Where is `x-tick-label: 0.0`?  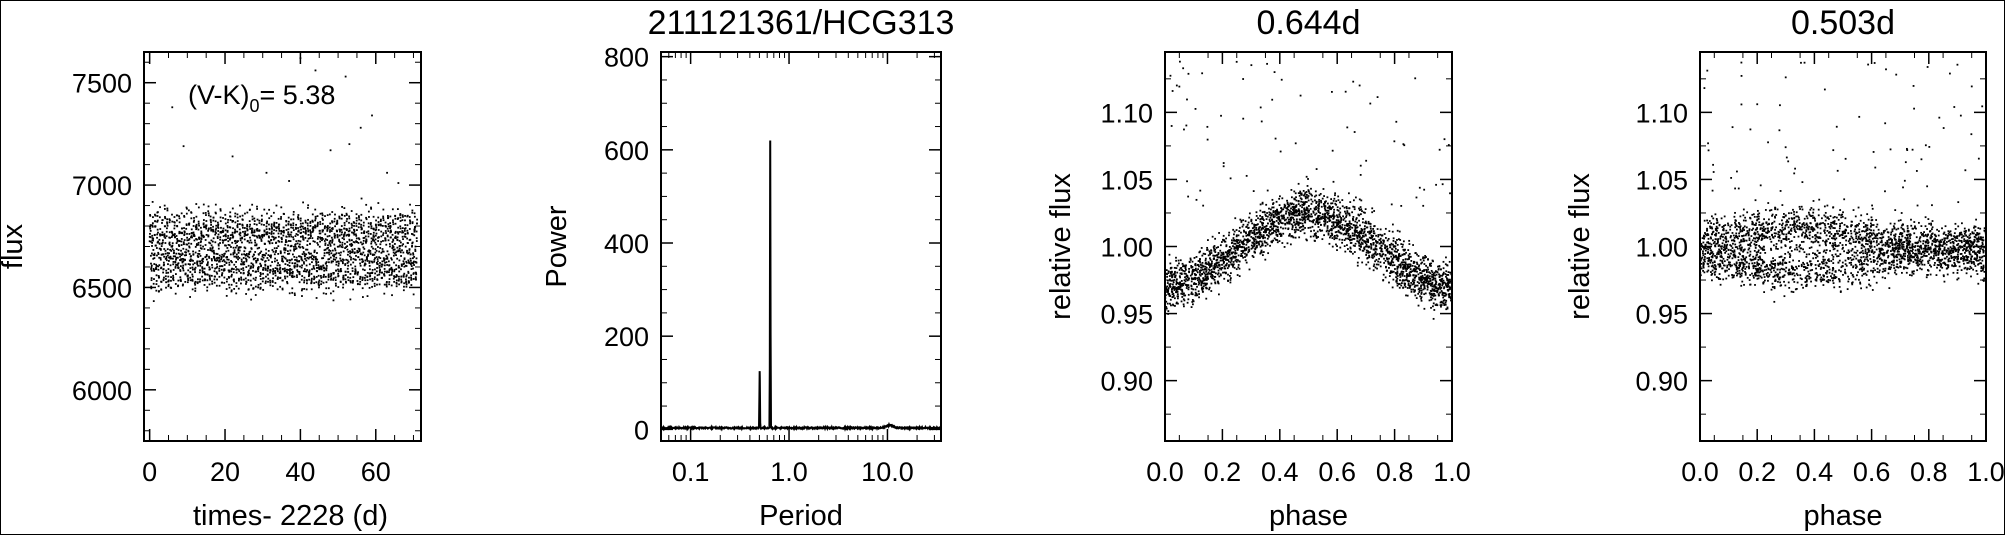 x-tick-label: 0.0 is located at coordinates (1165, 472).